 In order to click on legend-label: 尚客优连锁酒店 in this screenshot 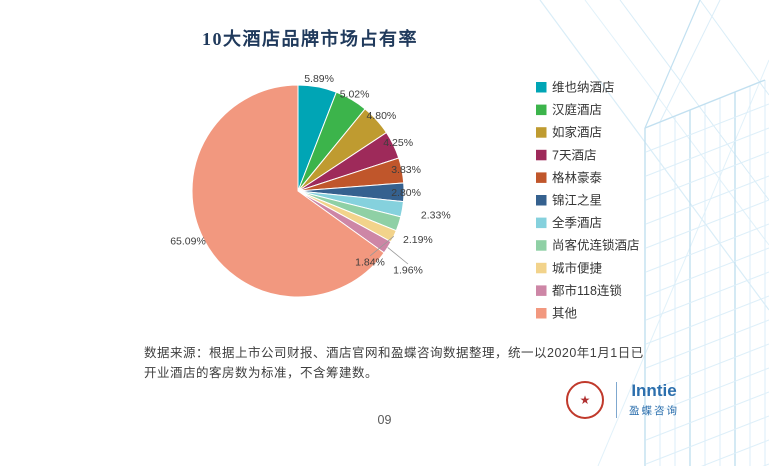, I will do `click(596, 245)`.